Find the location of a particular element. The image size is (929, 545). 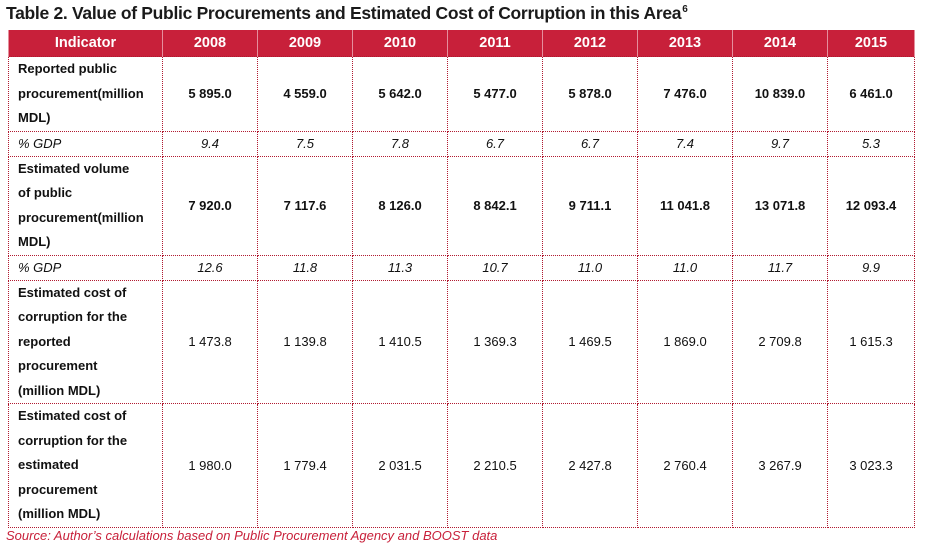

cell: 1 469.5 is located at coordinates (590, 341).